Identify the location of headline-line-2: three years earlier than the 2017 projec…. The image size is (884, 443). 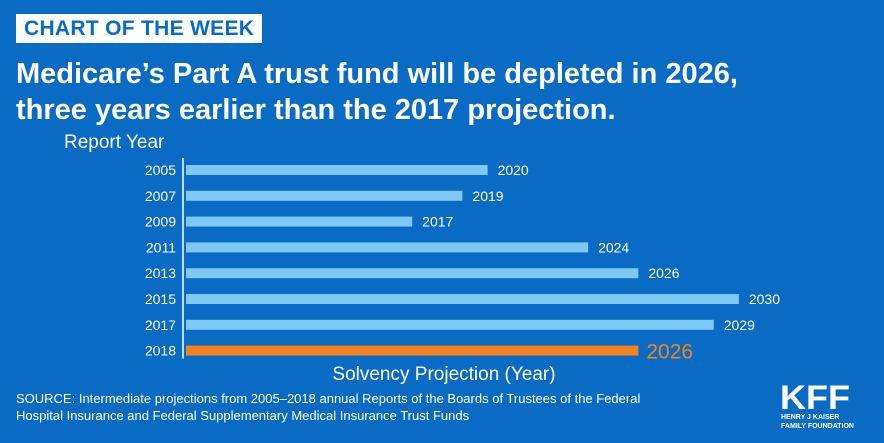
(316, 110).